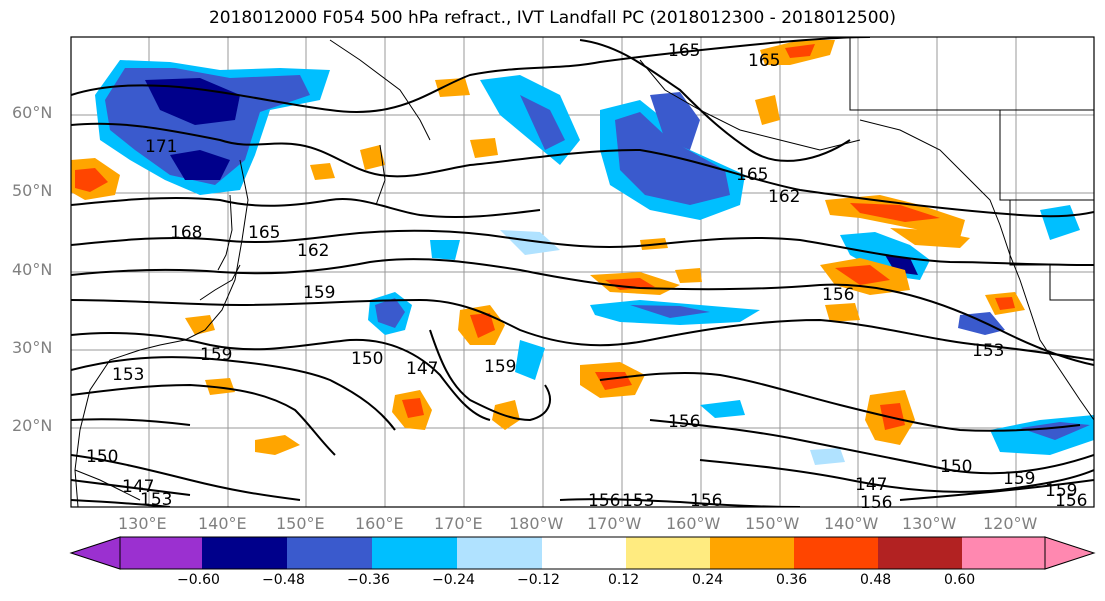 The image size is (1105, 601). I want to click on colorbar-tick-label: 0.60, so click(960, 580).